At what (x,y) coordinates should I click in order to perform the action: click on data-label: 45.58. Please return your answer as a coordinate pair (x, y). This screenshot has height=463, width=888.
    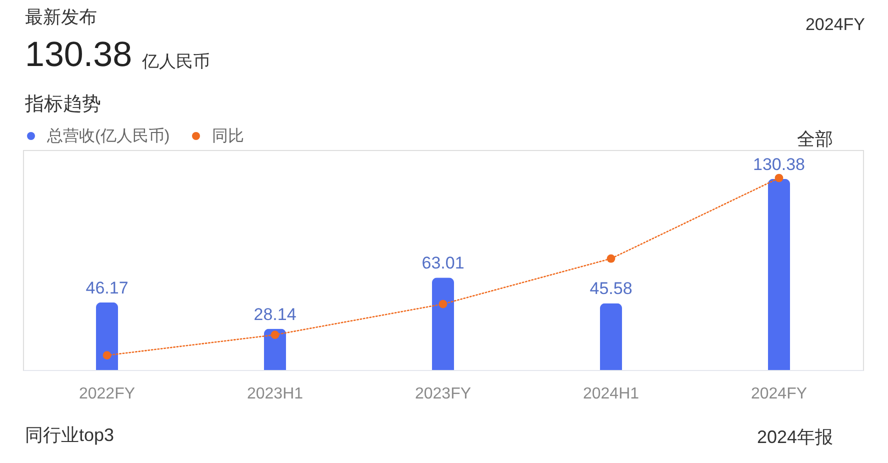
    Looking at the image, I should click on (611, 288).